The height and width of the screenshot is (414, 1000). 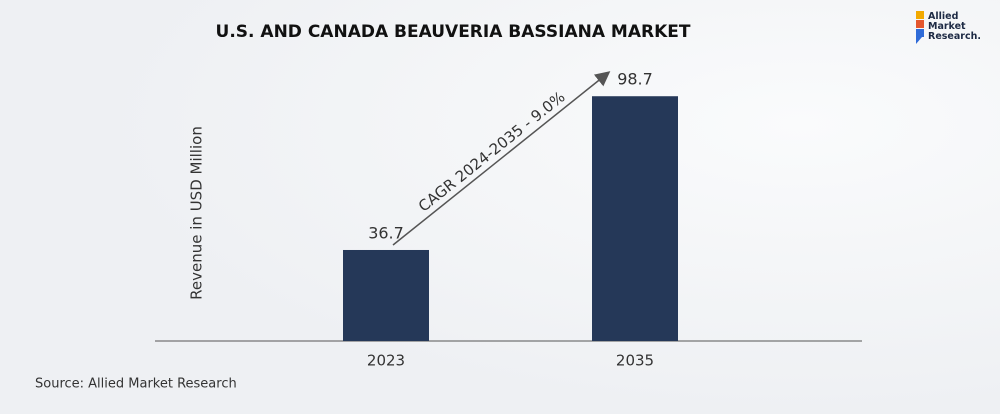 What do you see at coordinates (943, 16) in the screenshot?
I see `logo-text: Allied` at bounding box center [943, 16].